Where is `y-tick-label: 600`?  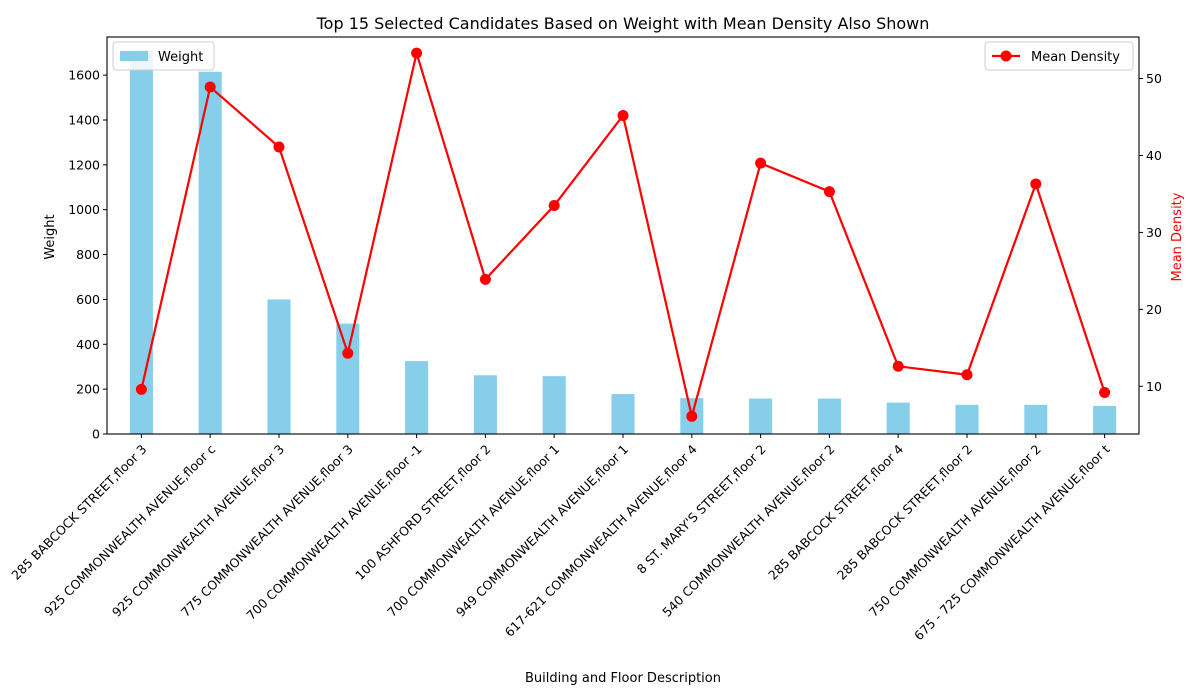
y-tick-label: 600 is located at coordinates (88, 299).